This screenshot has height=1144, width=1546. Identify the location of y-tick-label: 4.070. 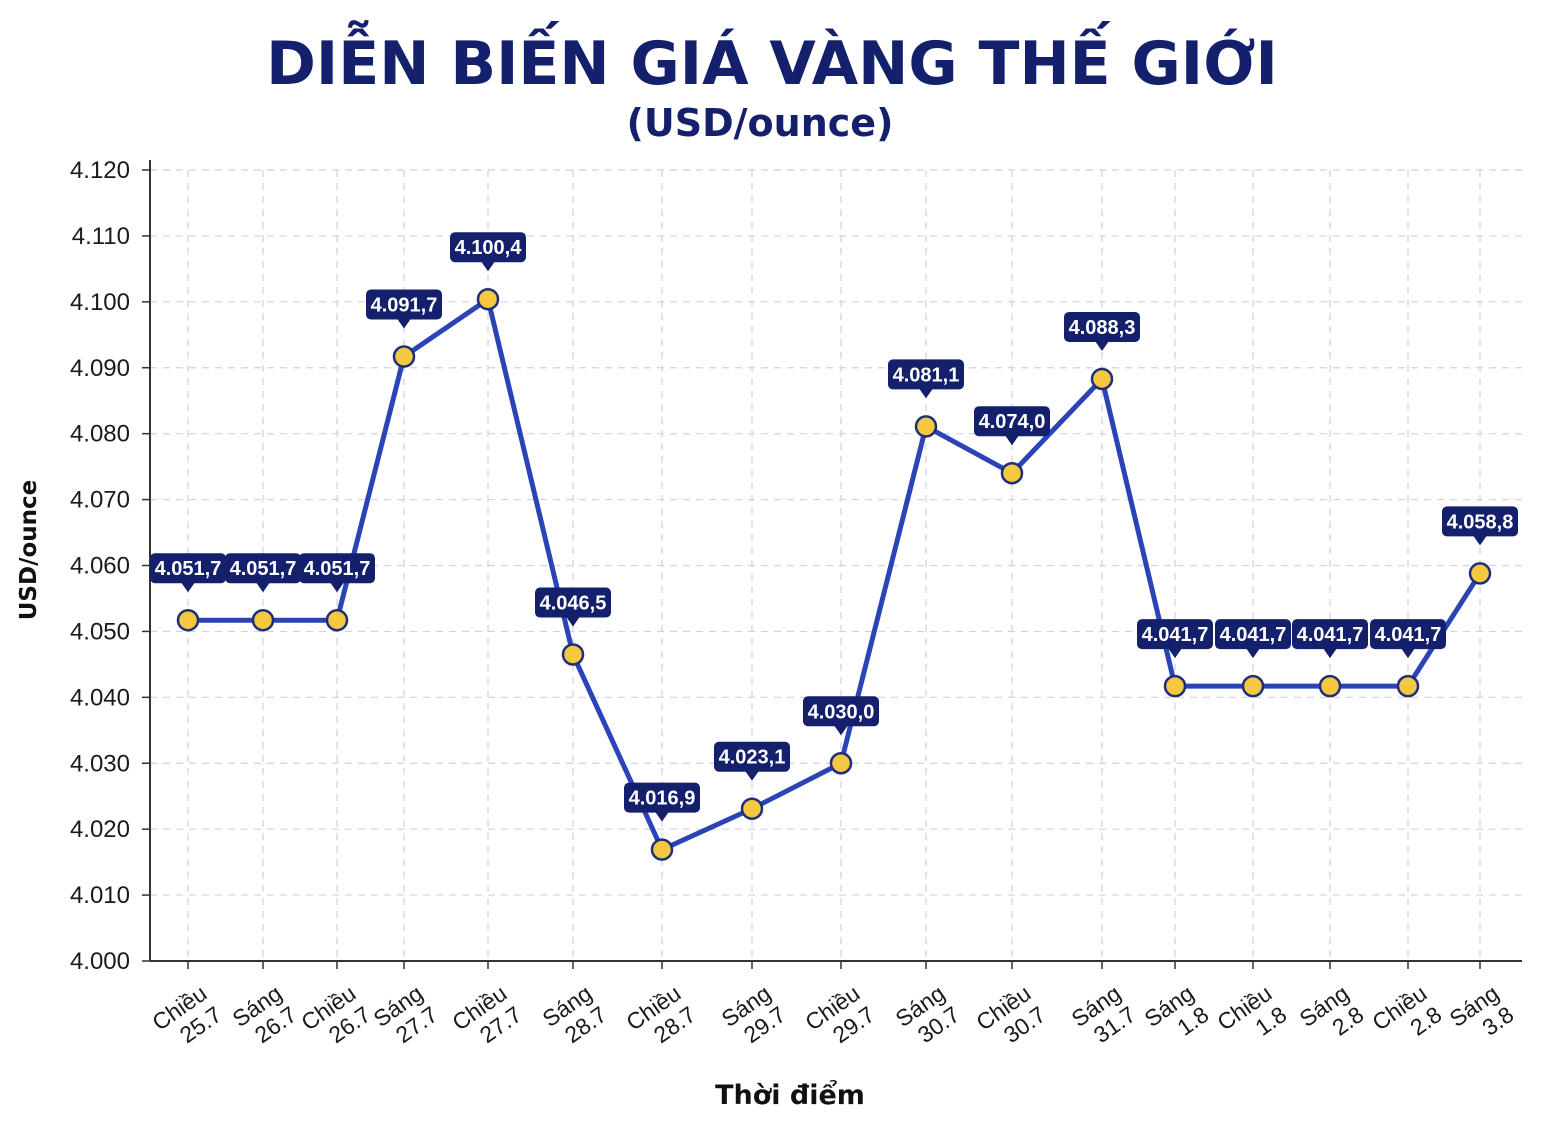
(100, 500).